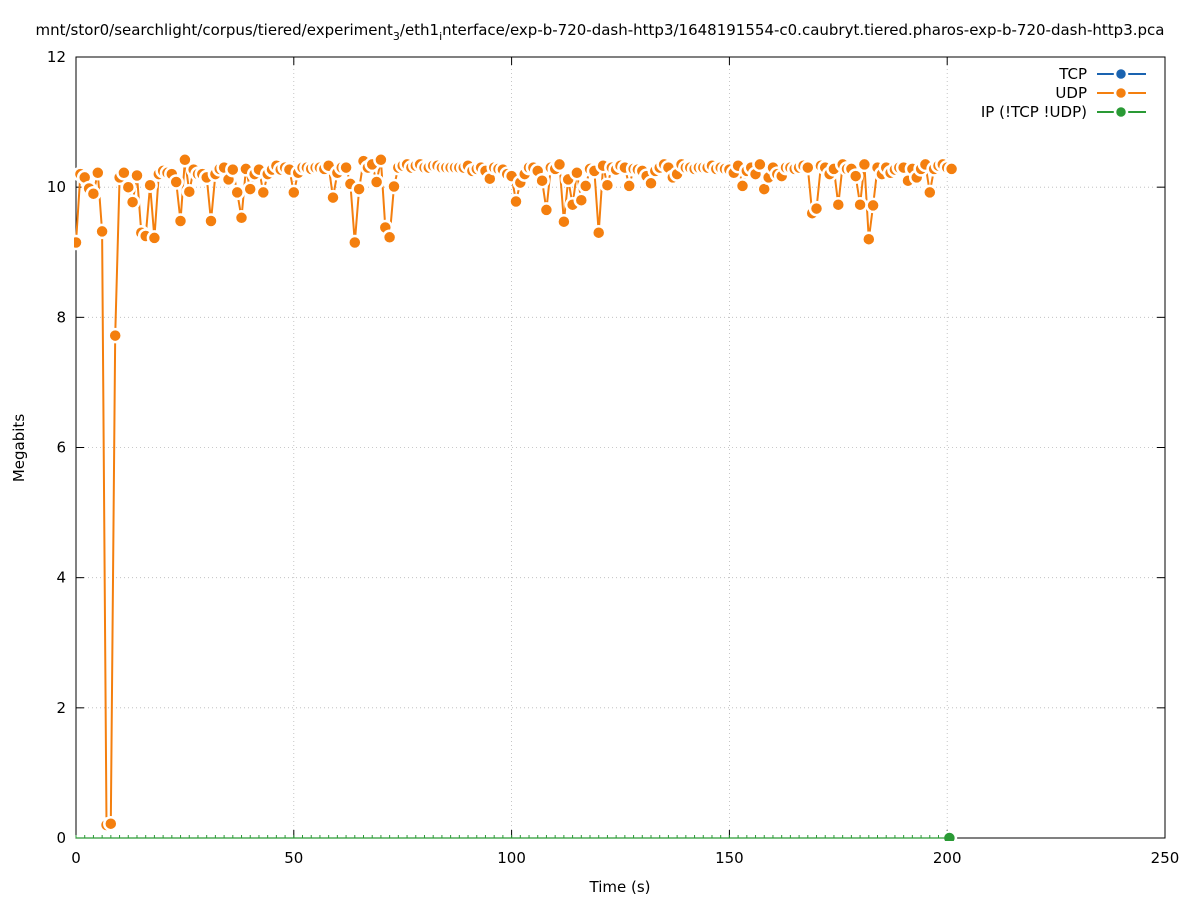 This screenshot has height=900, width=1197. What do you see at coordinates (440, 36) in the screenshot?
I see `chart-title-subscript-2: i` at bounding box center [440, 36].